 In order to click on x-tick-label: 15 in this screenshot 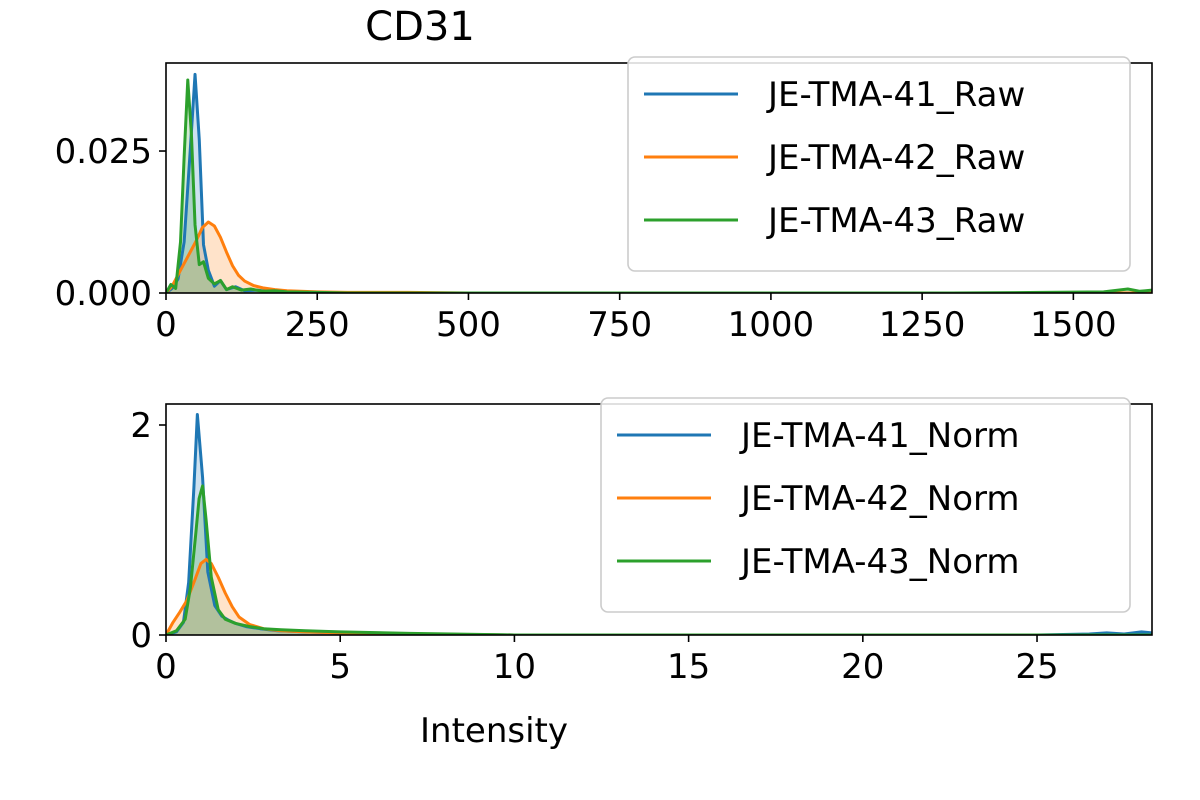, I will do `click(688, 667)`.